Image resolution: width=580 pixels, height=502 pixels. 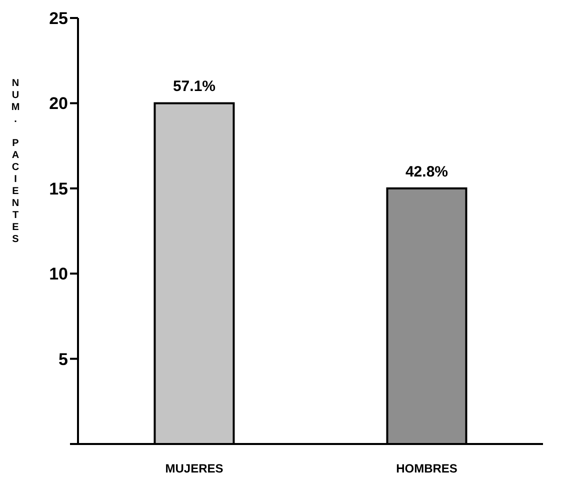 What do you see at coordinates (194, 87) in the screenshot?
I see `annotation: 57.1%` at bounding box center [194, 87].